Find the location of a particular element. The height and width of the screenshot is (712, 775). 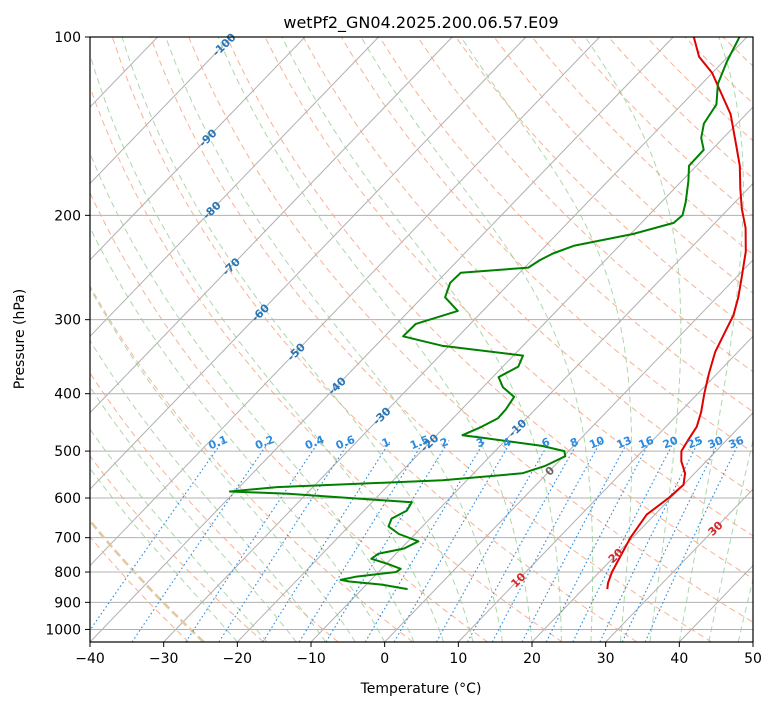

x-tick-label: 10 is located at coordinates (458, 659).